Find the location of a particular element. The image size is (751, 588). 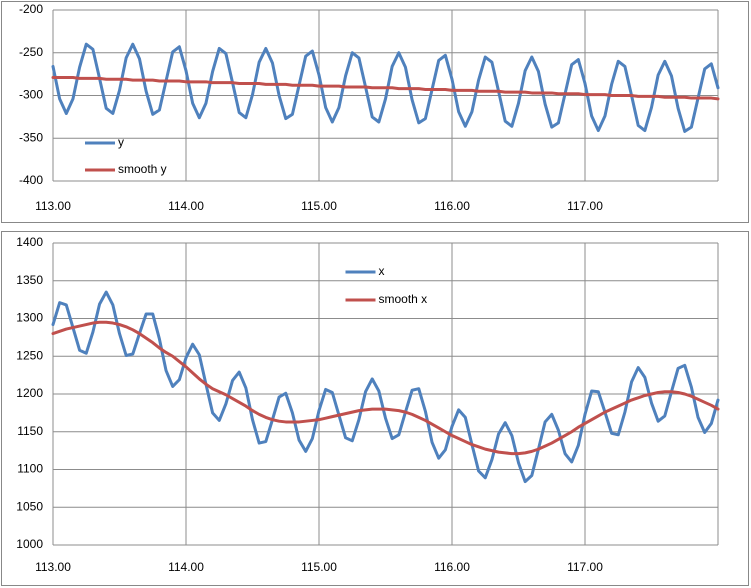

y-tick-label: 1100 is located at coordinates (30, 469).